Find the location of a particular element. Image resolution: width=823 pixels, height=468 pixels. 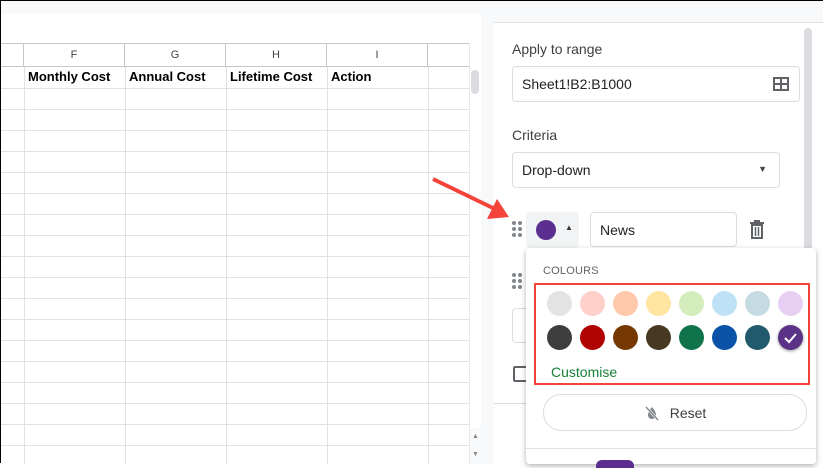

scroll-down-icon: ▼ is located at coordinates (475, 455).